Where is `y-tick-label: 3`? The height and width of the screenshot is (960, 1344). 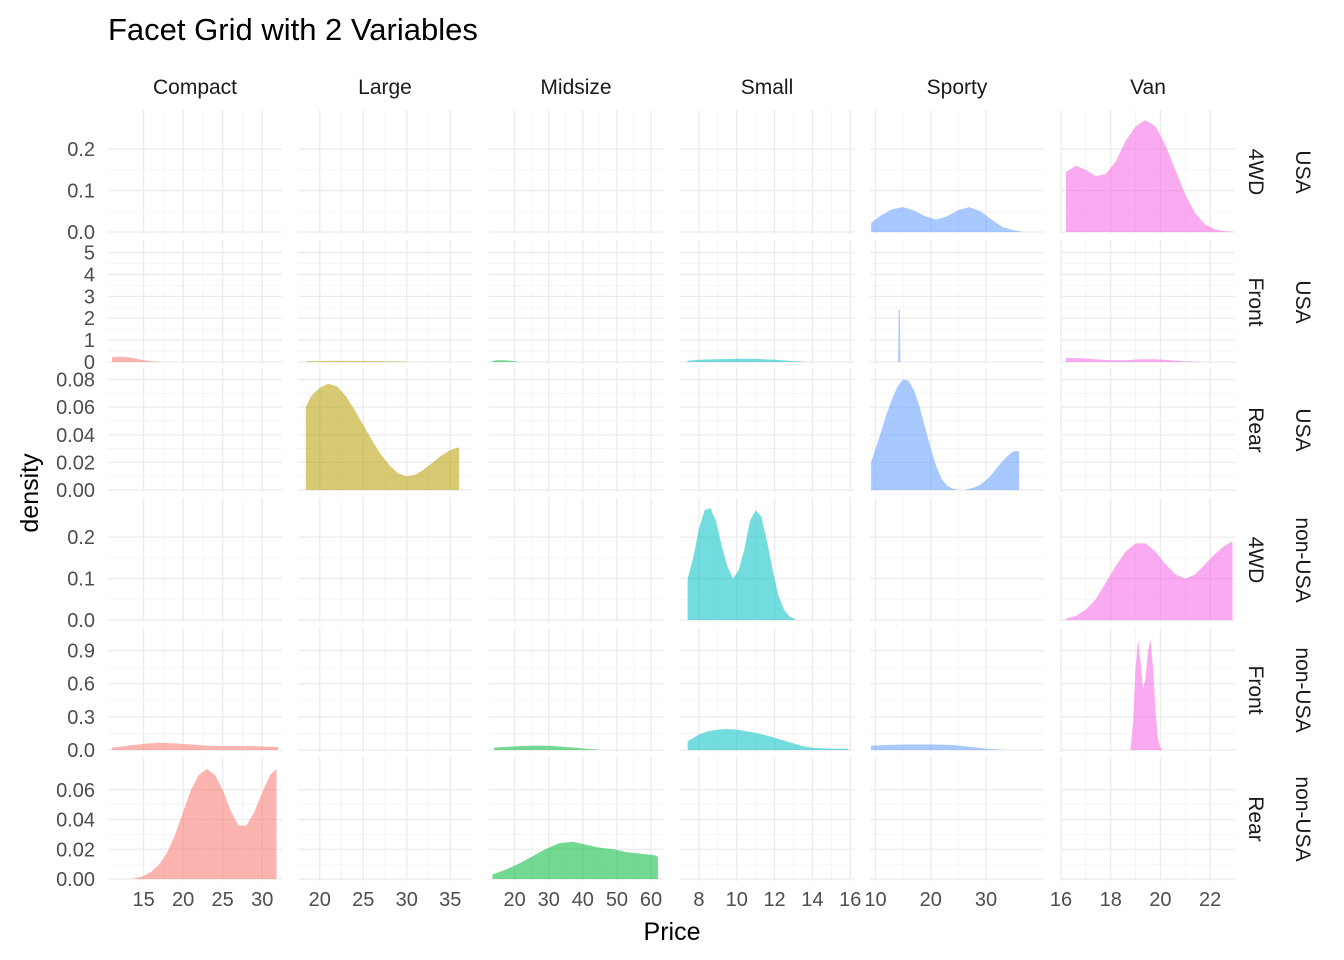 y-tick-label: 3 is located at coordinates (89, 297).